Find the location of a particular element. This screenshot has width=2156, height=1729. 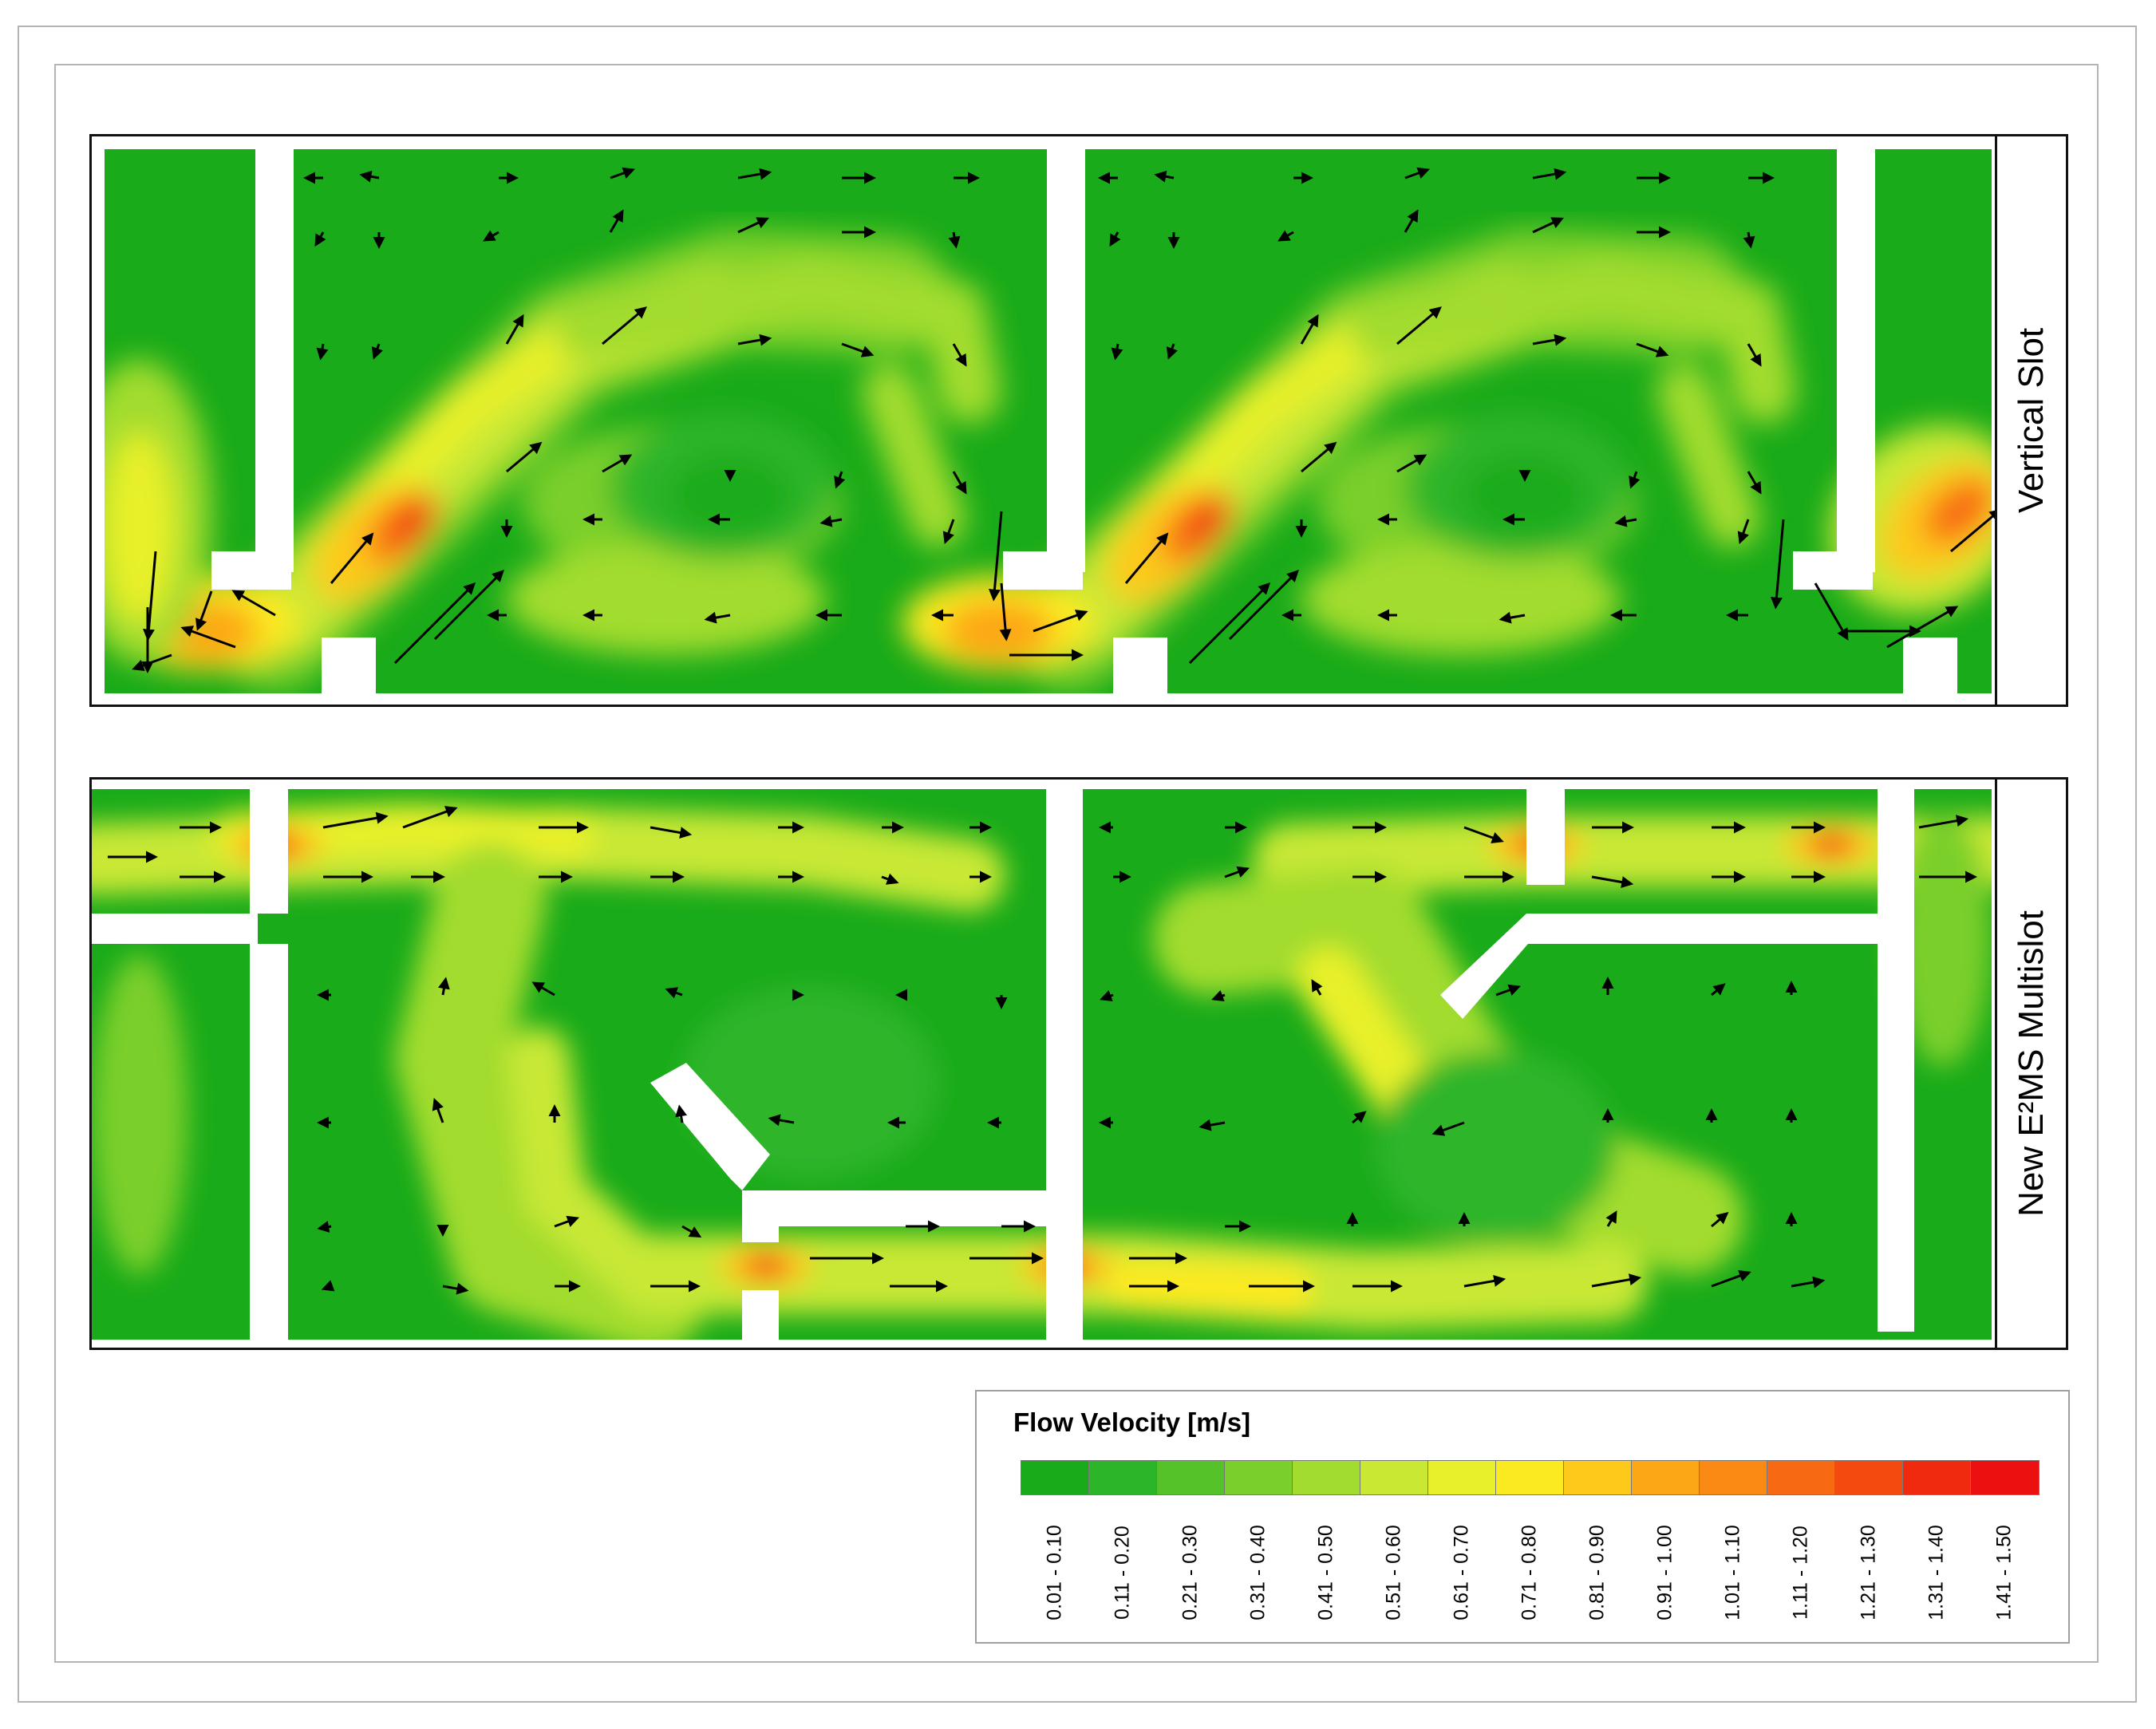

legend-range-label: 0.51 - 0.60 is located at coordinates (1393, 1572).